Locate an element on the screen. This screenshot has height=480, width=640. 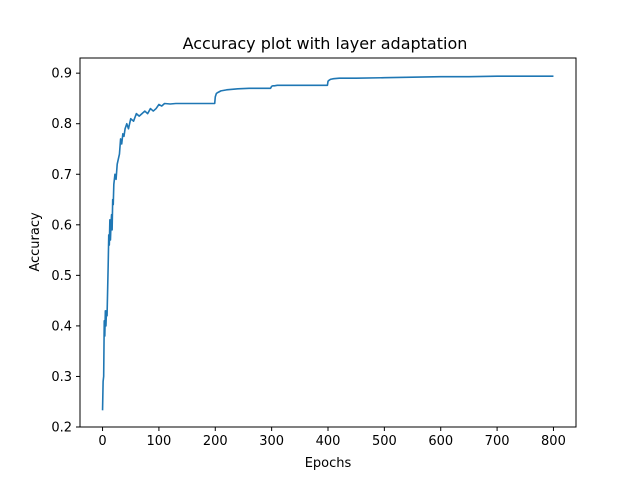
y-tick-label: 0.6 is located at coordinates (61, 225).